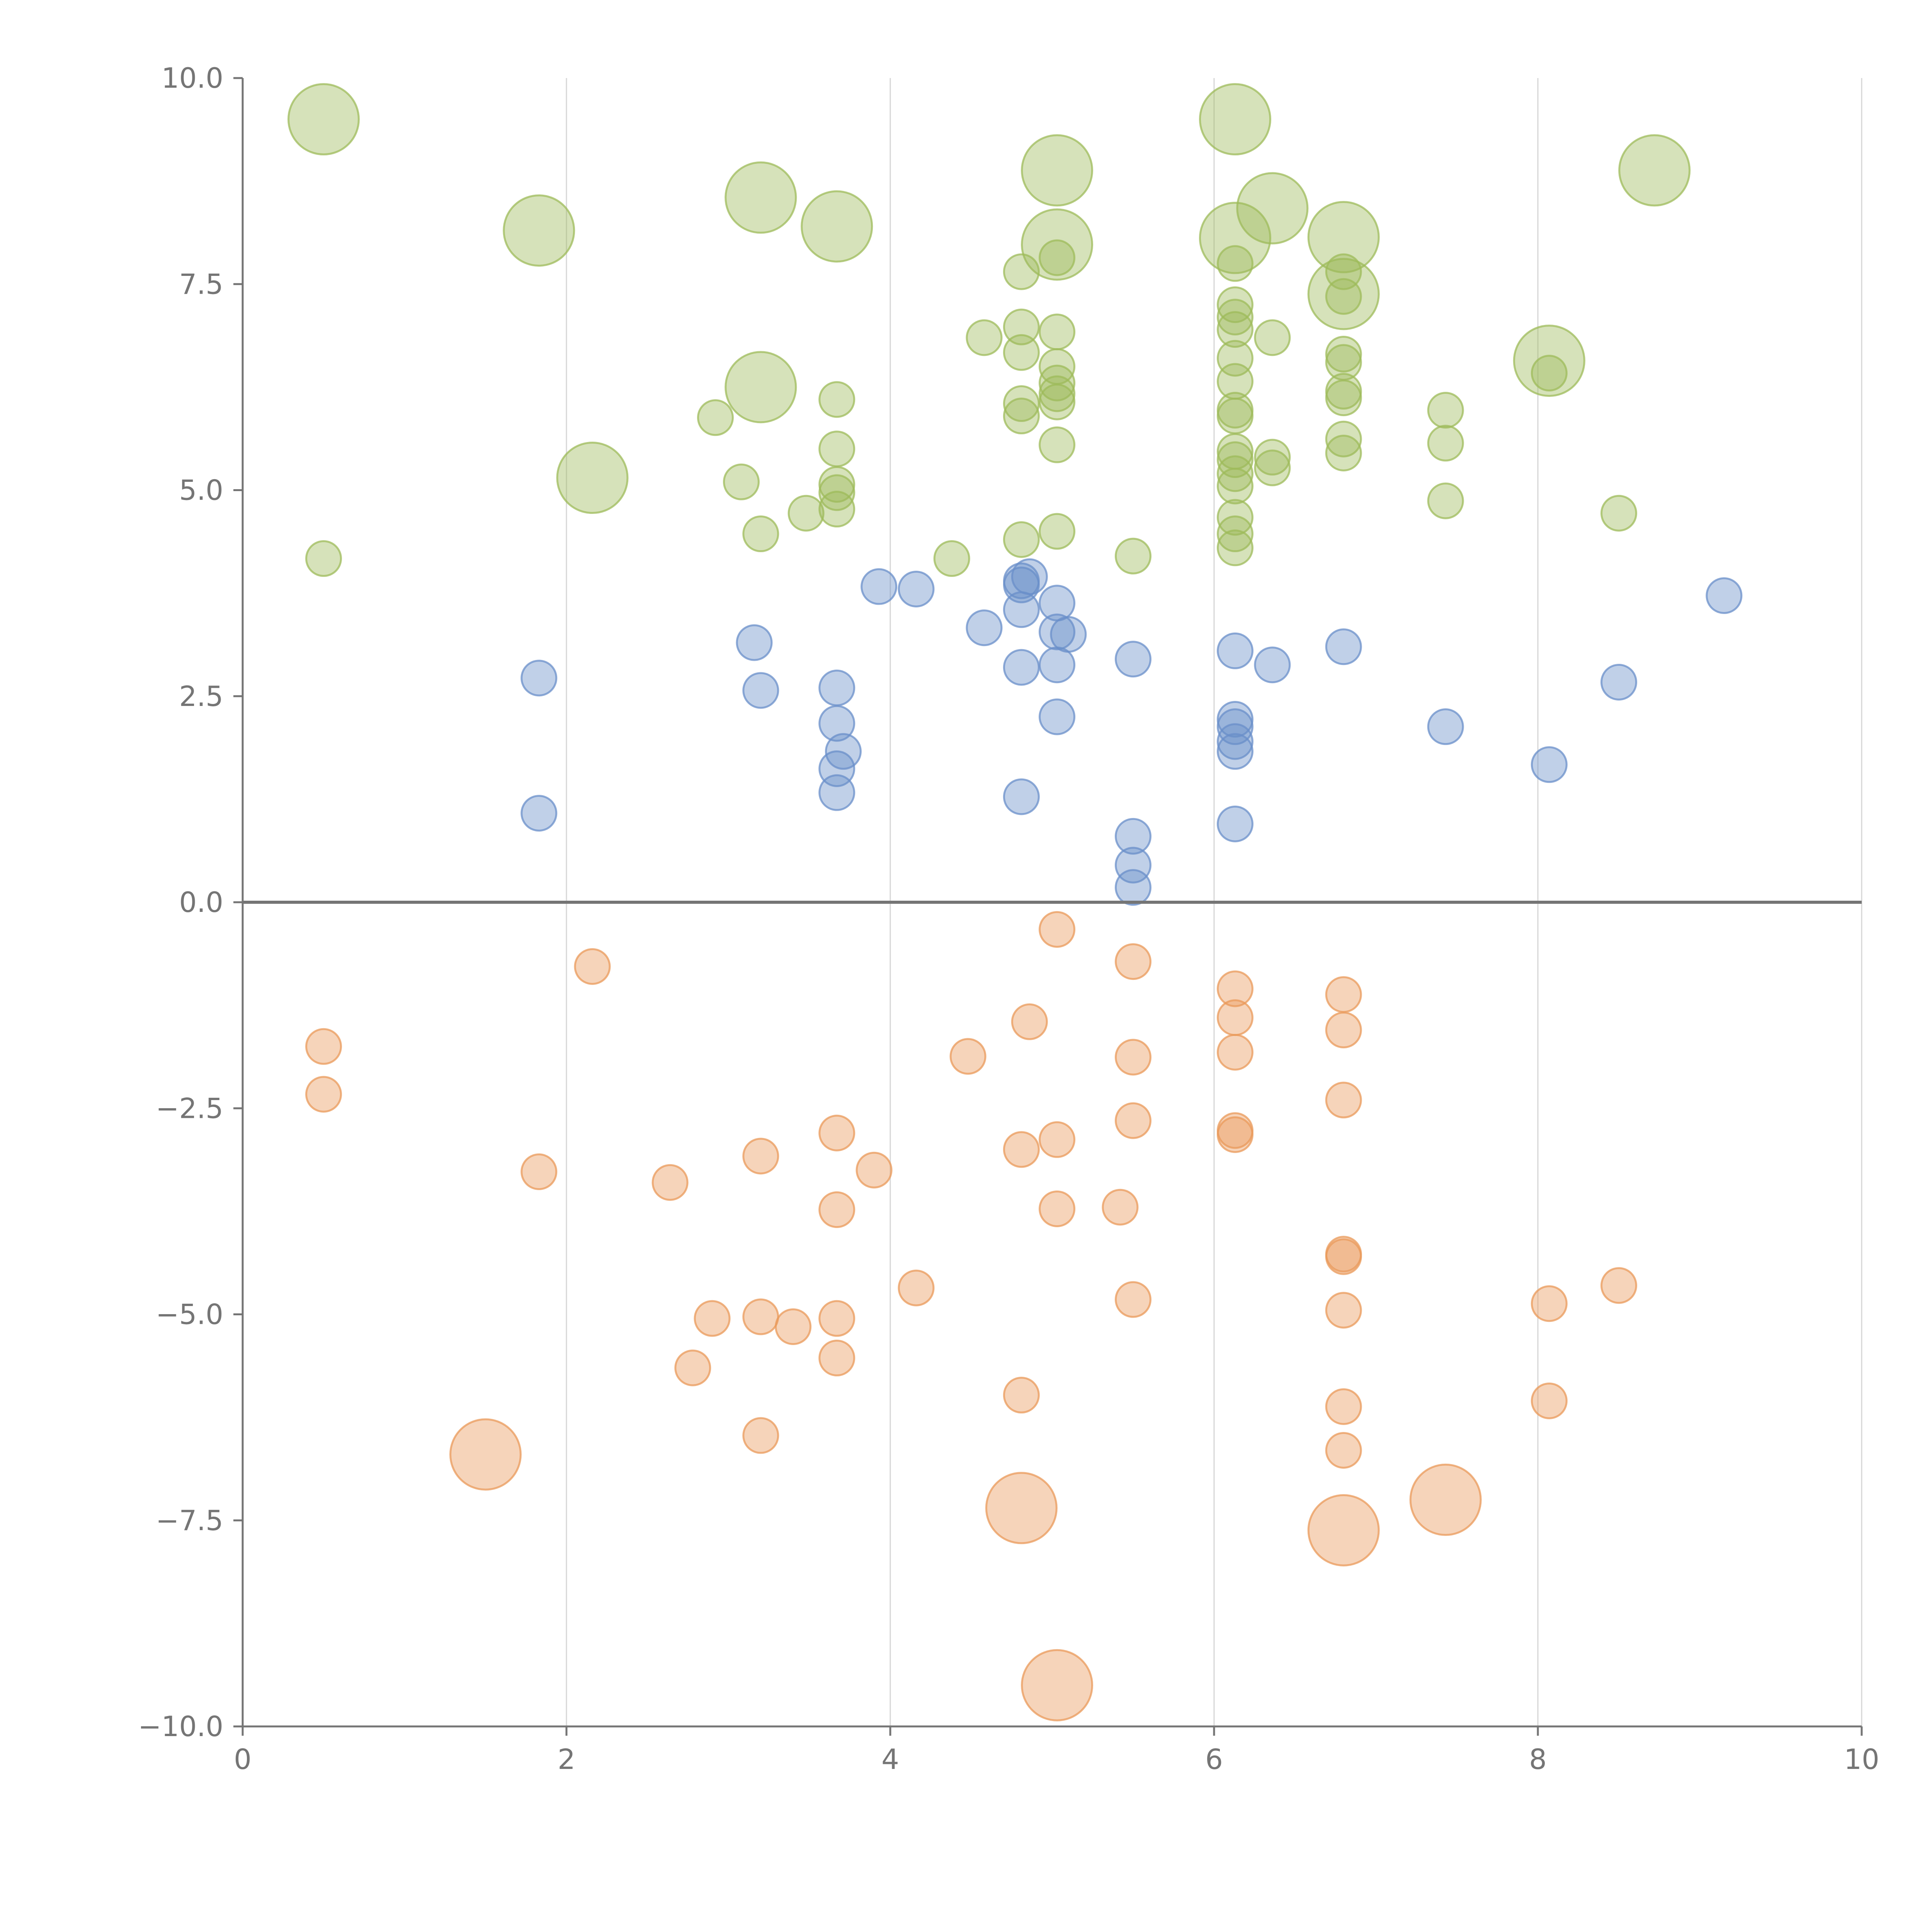  Describe the element at coordinates (1538, 1759) in the screenshot. I see `x-tick-label: 8` at that location.